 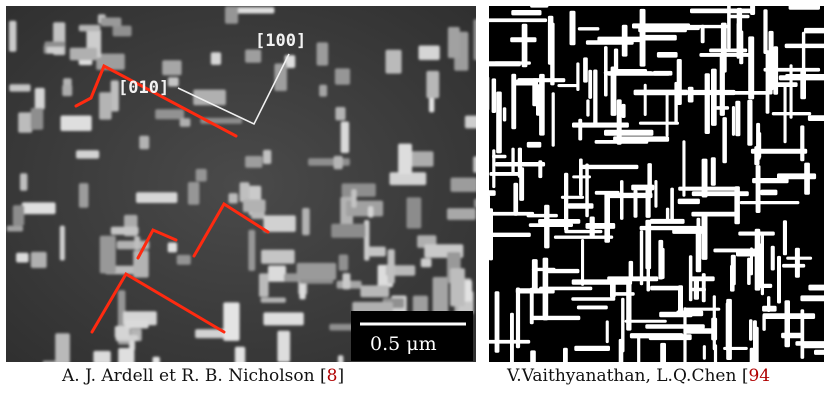 What do you see at coordinates (332, 376) in the screenshot?
I see `caption-left-ref-link: 8` at bounding box center [332, 376].